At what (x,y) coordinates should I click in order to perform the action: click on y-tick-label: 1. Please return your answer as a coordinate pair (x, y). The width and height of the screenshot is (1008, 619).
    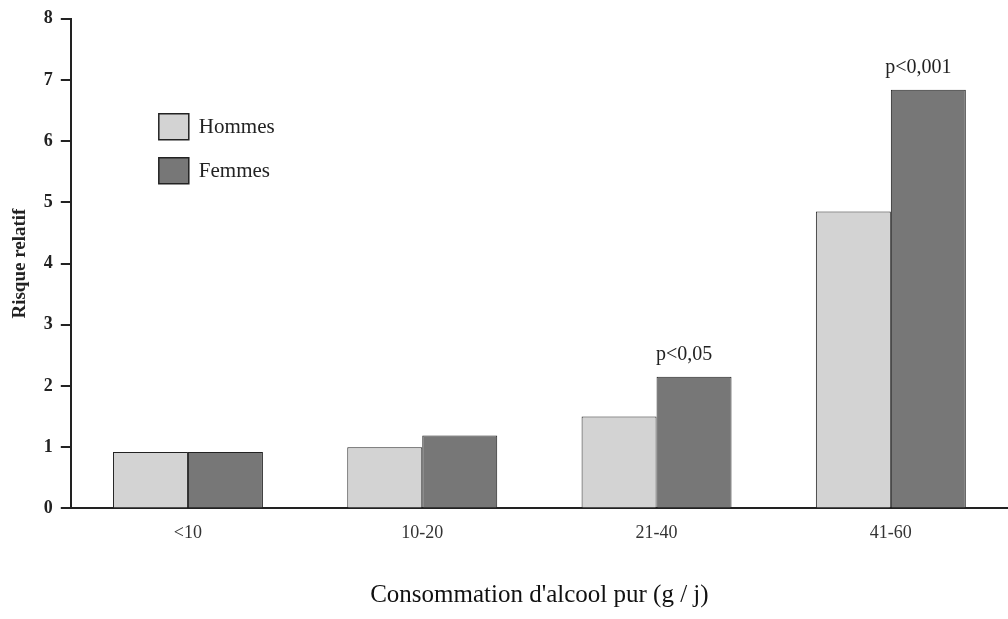
    Looking at the image, I should click on (48, 445).